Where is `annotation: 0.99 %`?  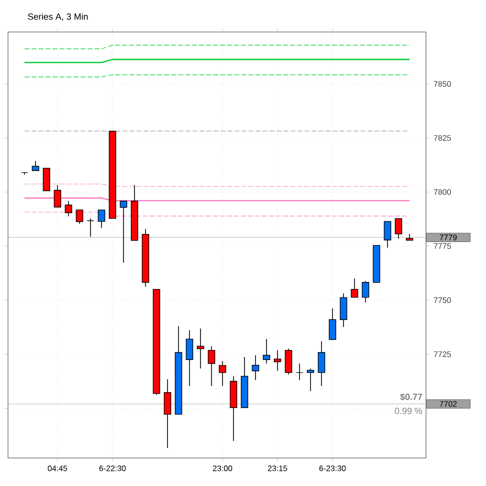
annotation: 0.99 % is located at coordinates (408, 411).